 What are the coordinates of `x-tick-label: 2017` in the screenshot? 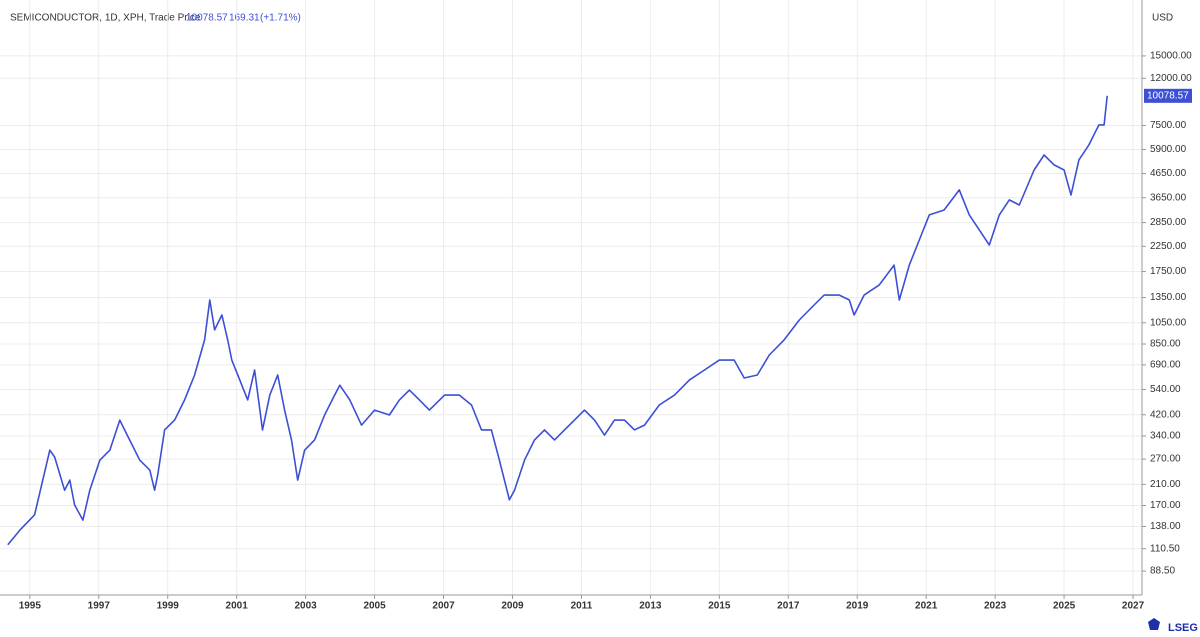 It's located at (788, 606).